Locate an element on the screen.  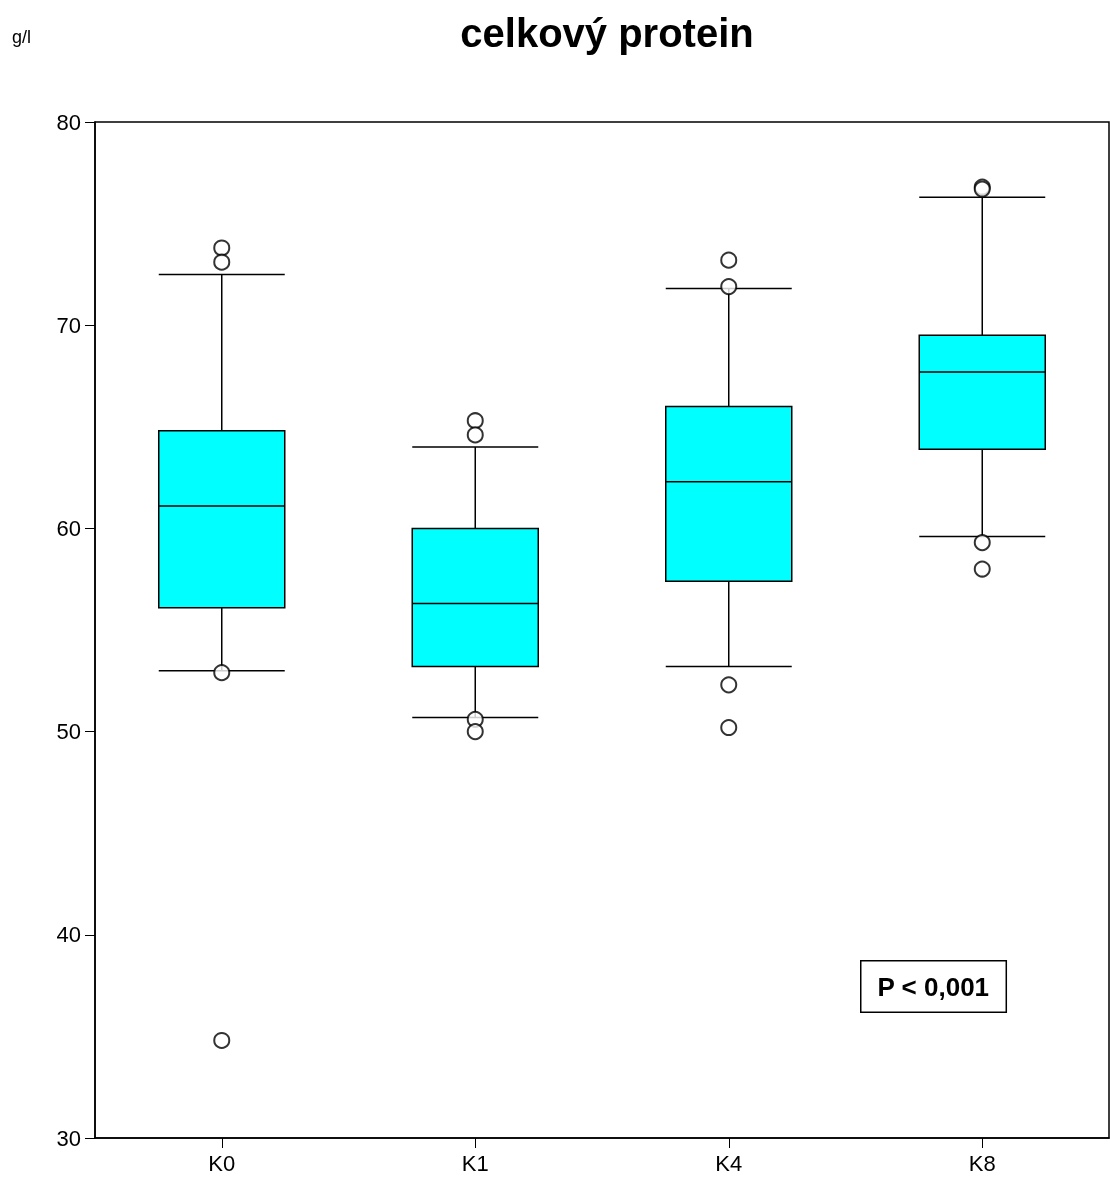
x-tick-label: K0 is located at coordinates (222, 1163).